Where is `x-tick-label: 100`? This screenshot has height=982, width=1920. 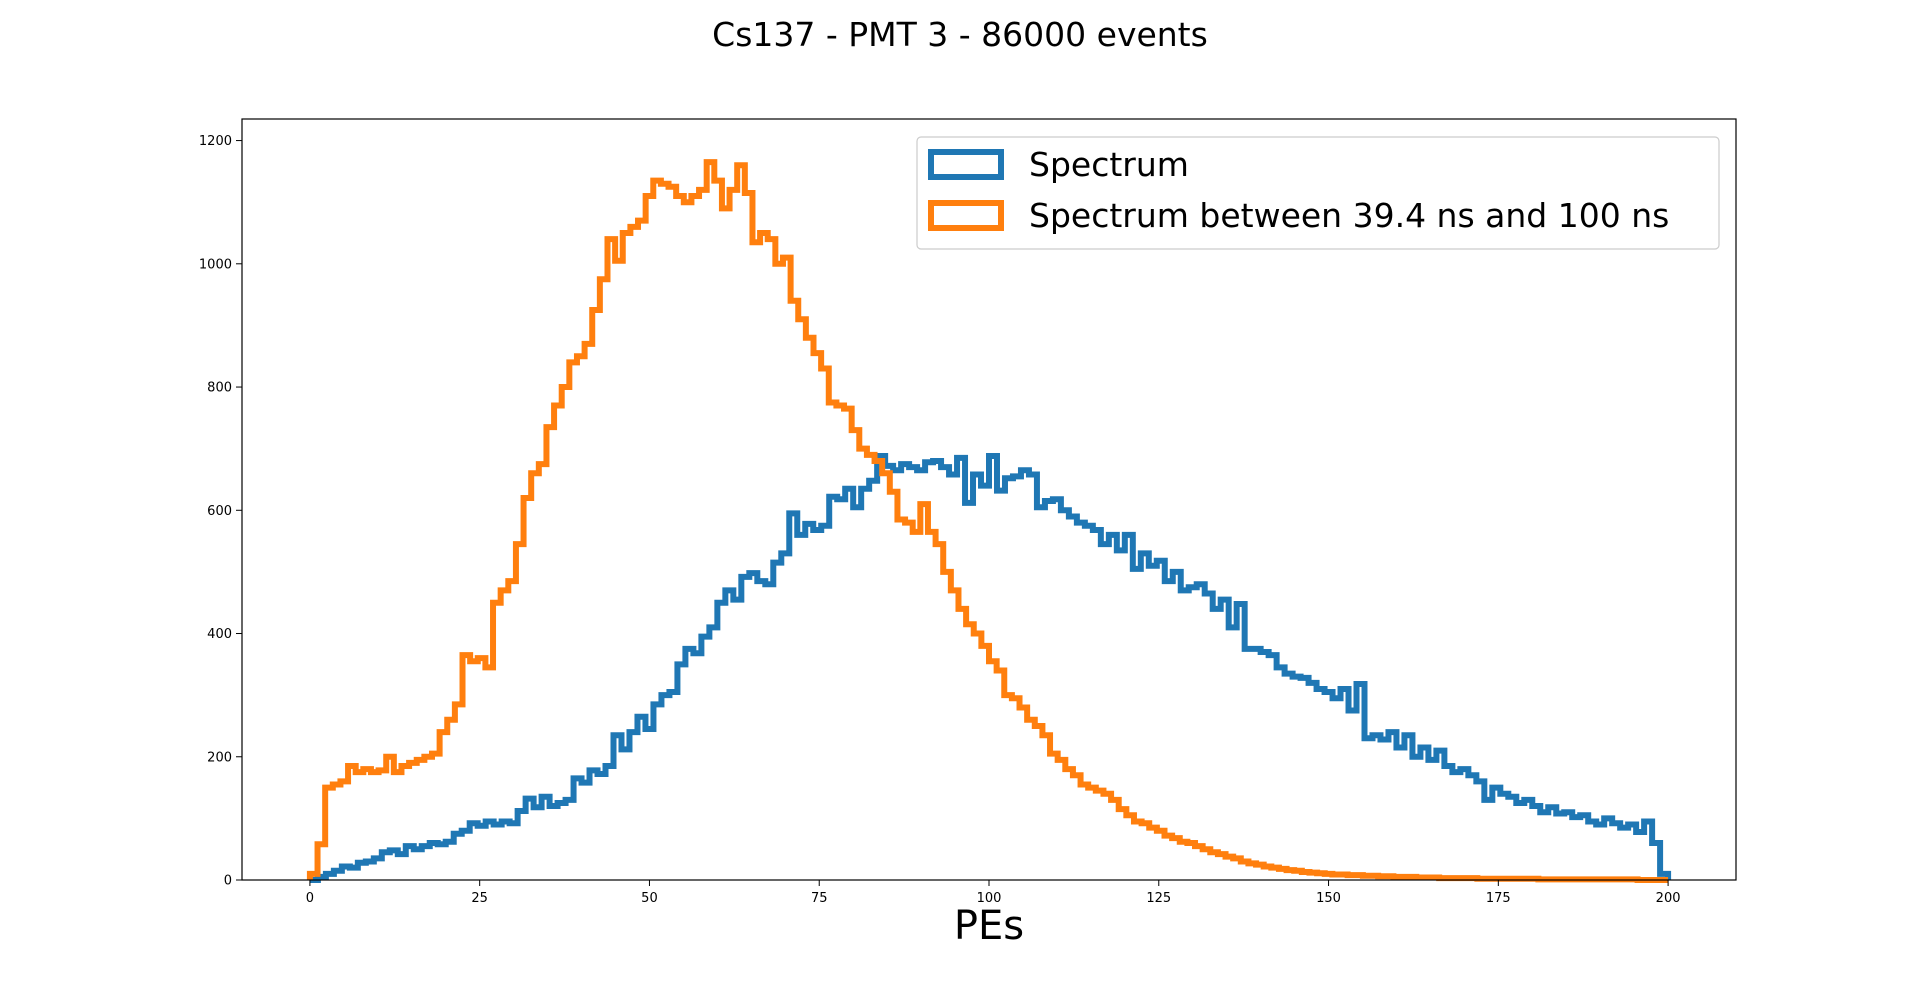 x-tick-label: 100 is located at coordinates (989, 898).